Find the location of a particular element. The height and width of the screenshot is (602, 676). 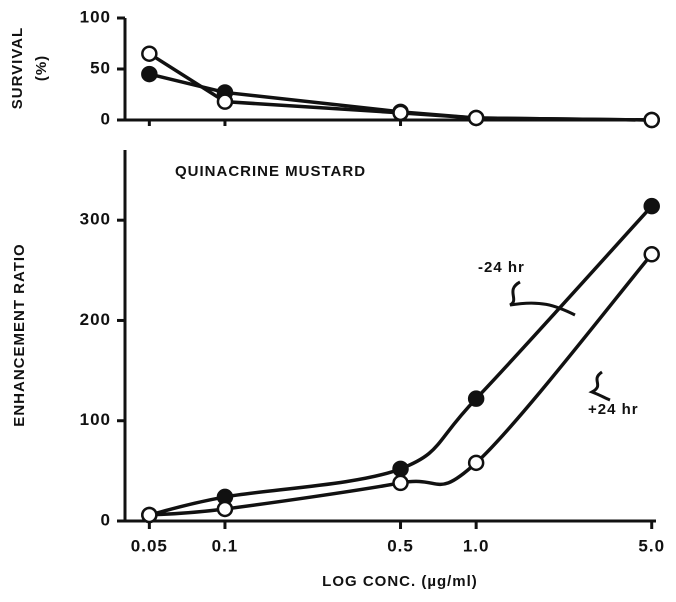

chart-title: QUINACRINE MUSTARD is located at coordinates (270, 171).